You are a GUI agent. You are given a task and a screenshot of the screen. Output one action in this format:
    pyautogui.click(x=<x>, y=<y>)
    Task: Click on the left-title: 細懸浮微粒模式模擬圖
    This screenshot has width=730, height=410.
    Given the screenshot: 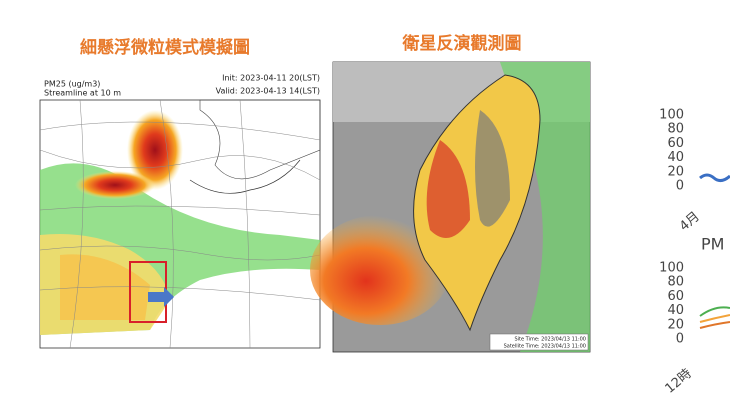 What is the action you would take?
    pyautogui.click(x=165, y=47)
    